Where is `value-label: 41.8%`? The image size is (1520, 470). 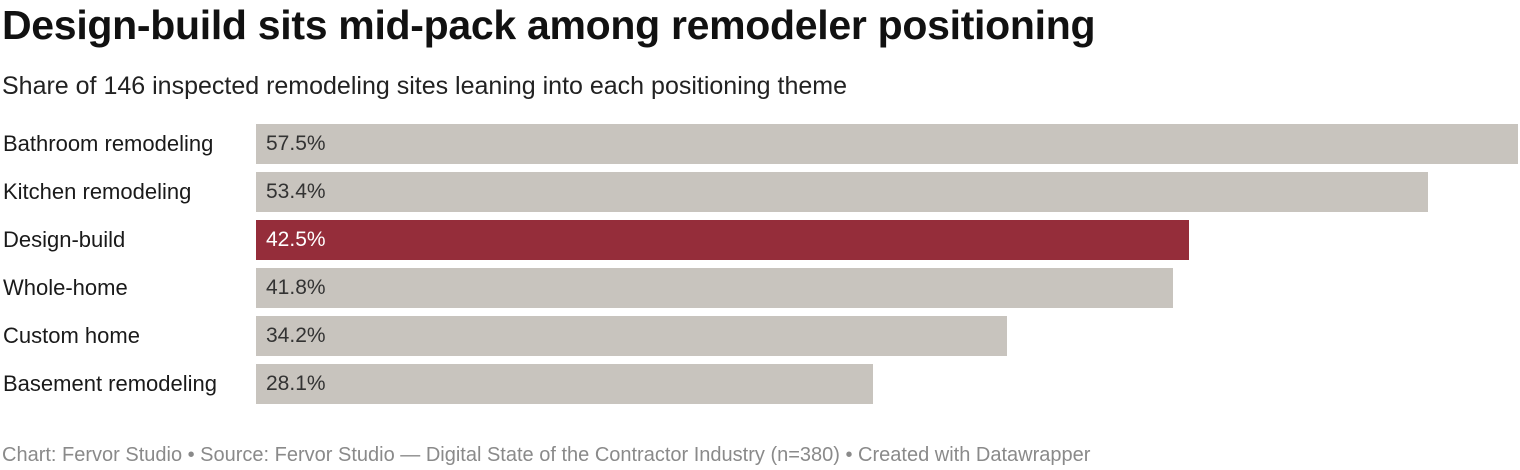
value-label: 41.8% is located at coordinates (296, 287).